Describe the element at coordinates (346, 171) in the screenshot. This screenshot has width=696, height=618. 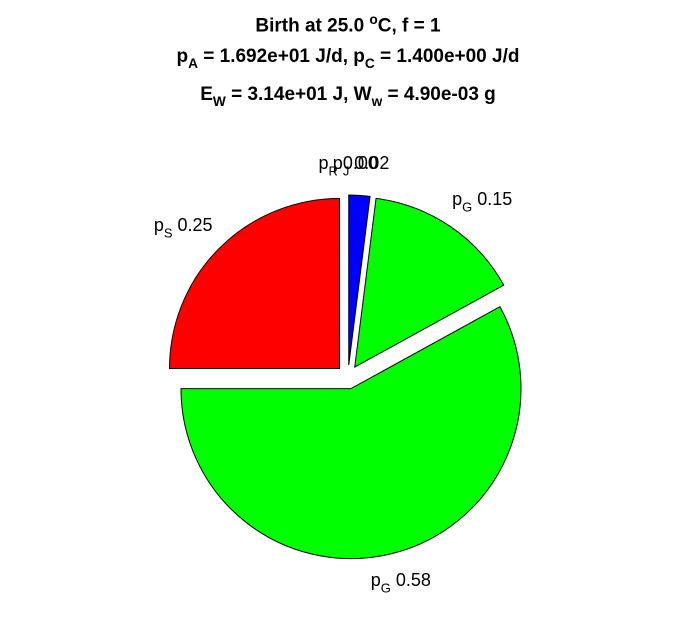
I see `slice-label-subscript: J` at that location.